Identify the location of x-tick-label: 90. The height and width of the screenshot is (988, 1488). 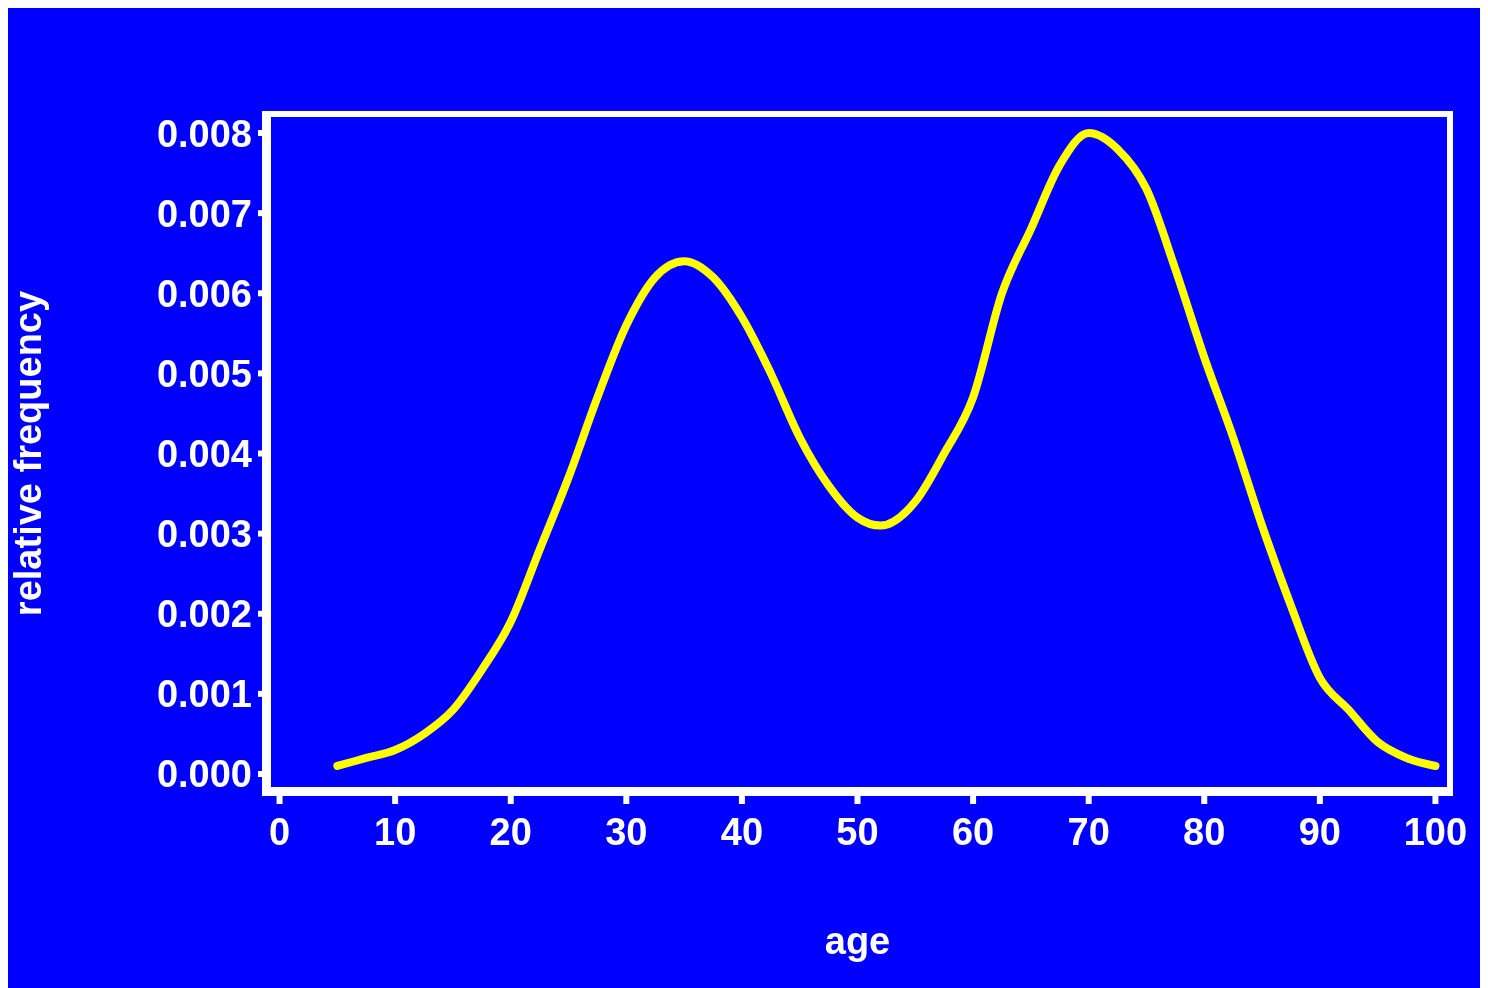
(1319, 831).